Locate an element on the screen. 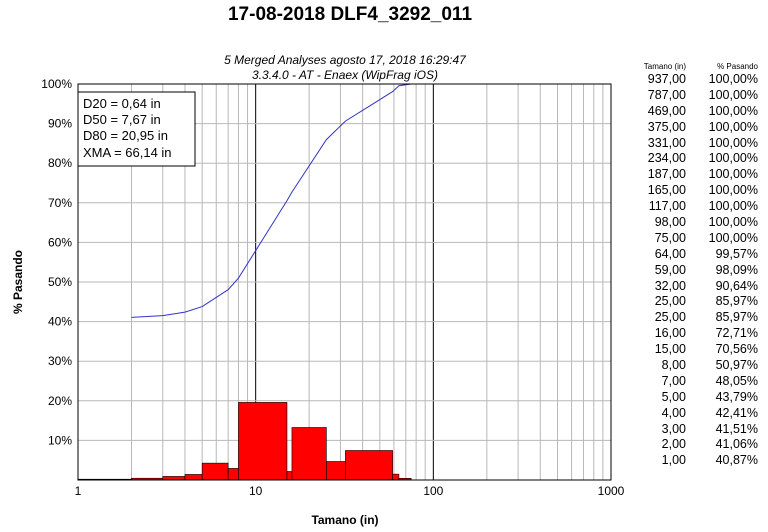  table-cell-size: 5,00 is located at coordinates (673, 396).